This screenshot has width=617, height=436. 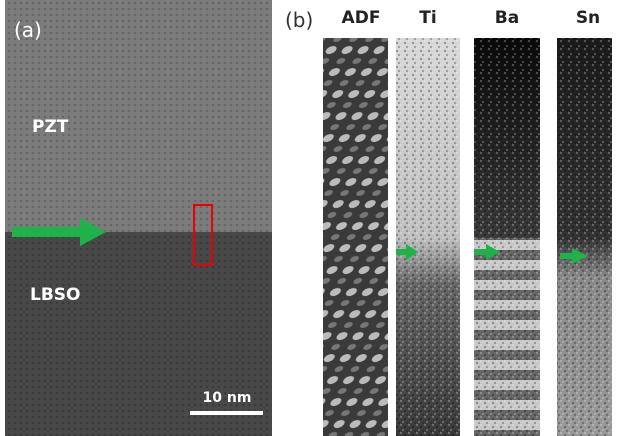 I want to click on adf-map, so click(x=355, y=237).